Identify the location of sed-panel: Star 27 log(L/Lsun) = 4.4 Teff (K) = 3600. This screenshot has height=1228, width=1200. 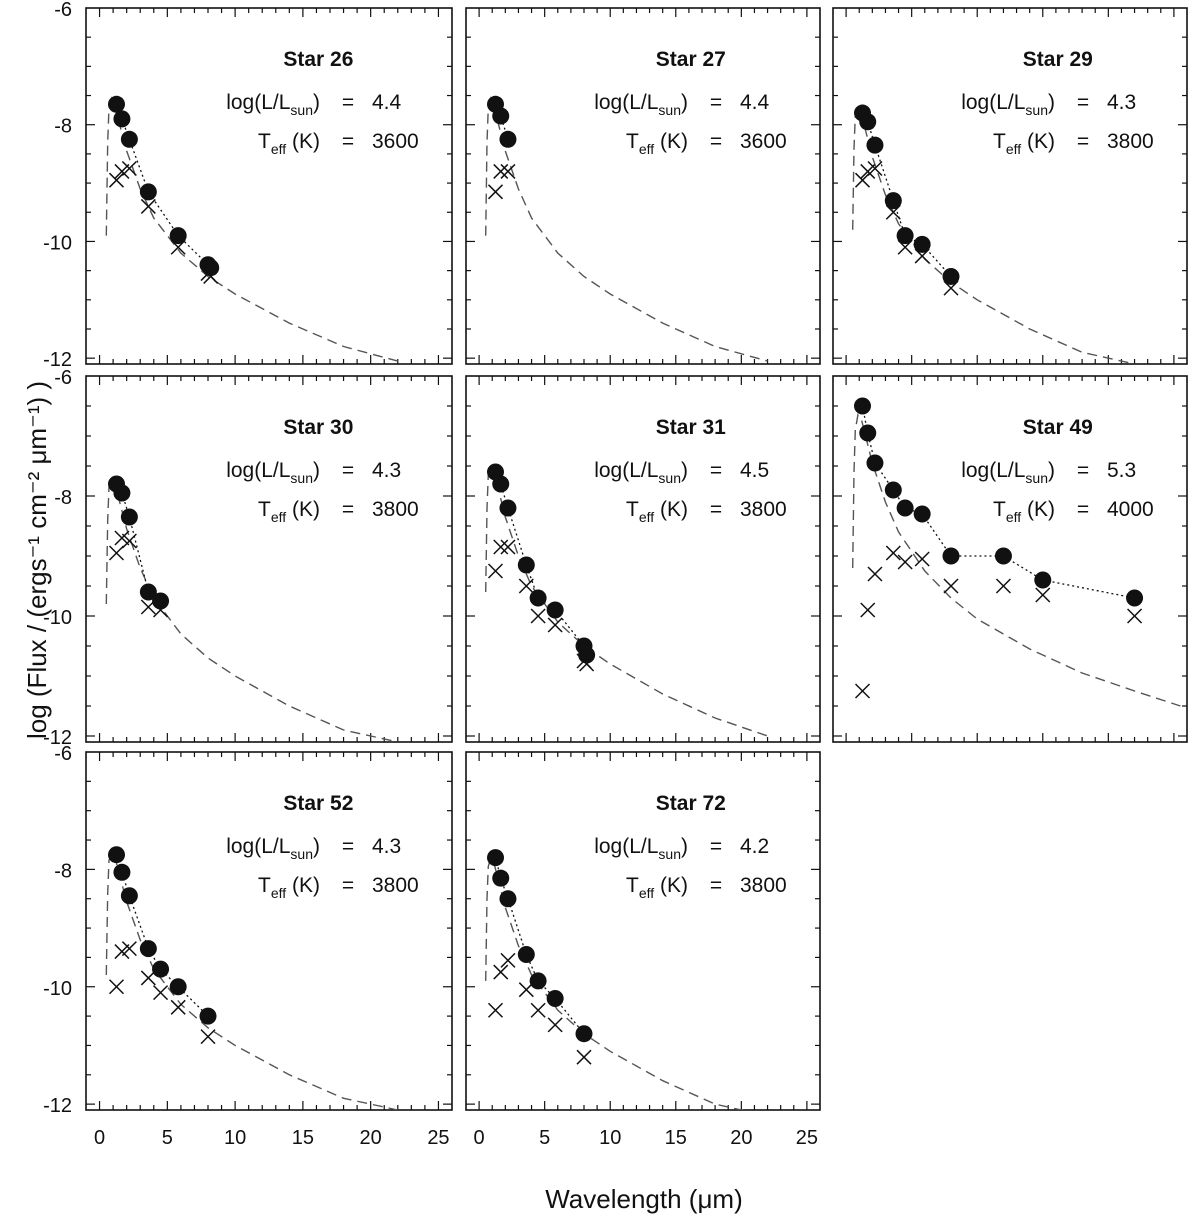
(643, 186).